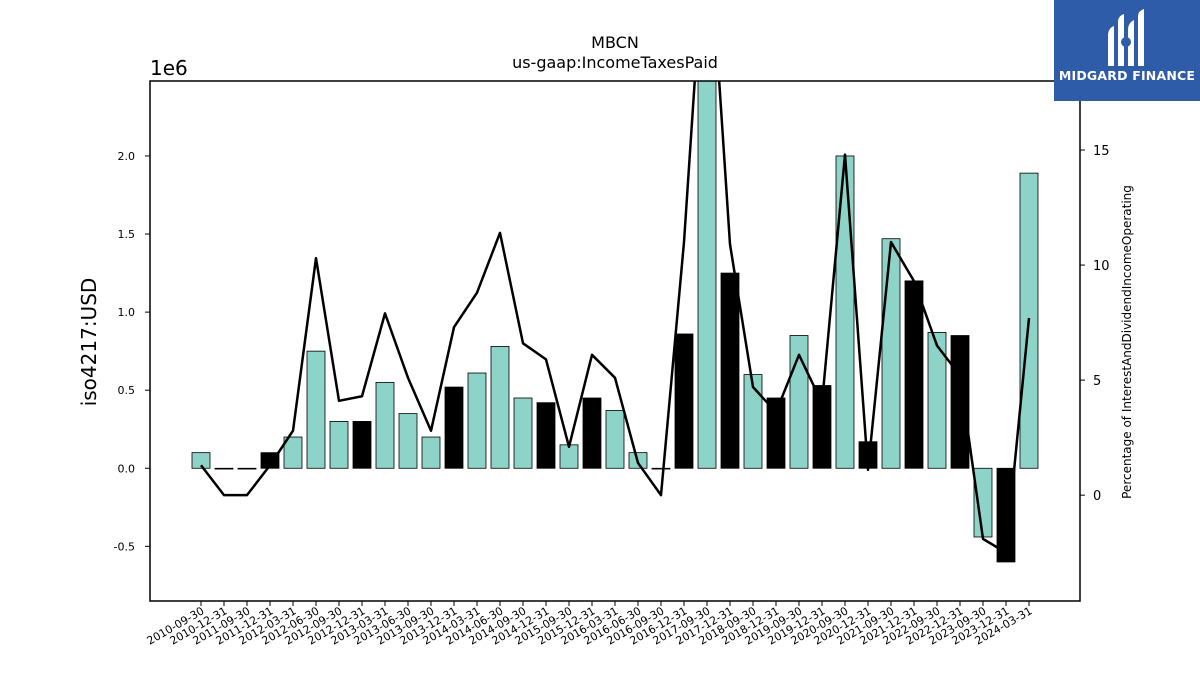 This screenshot has height=675, width=1200. What do you see at coordinates (127, 156) in the screenshot?
I see `y-tick-label: 2.0` at bounding box center [127, 156].